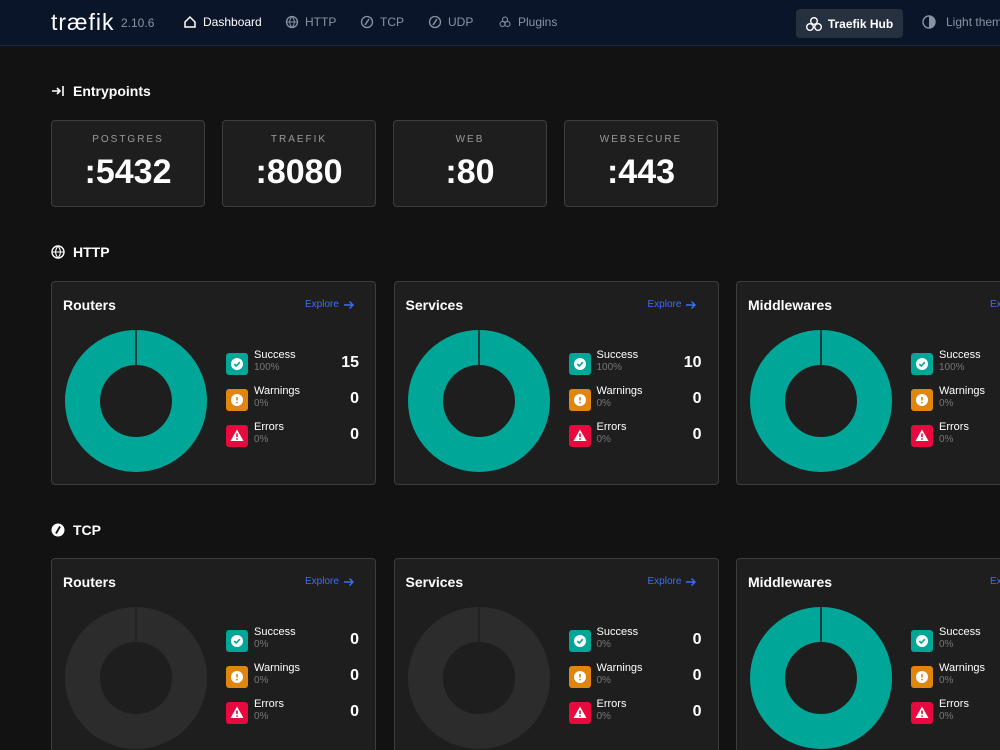 This screenshot has height=750, width=1000. I want to click on nav-item: Plugins, so click(527, 22).